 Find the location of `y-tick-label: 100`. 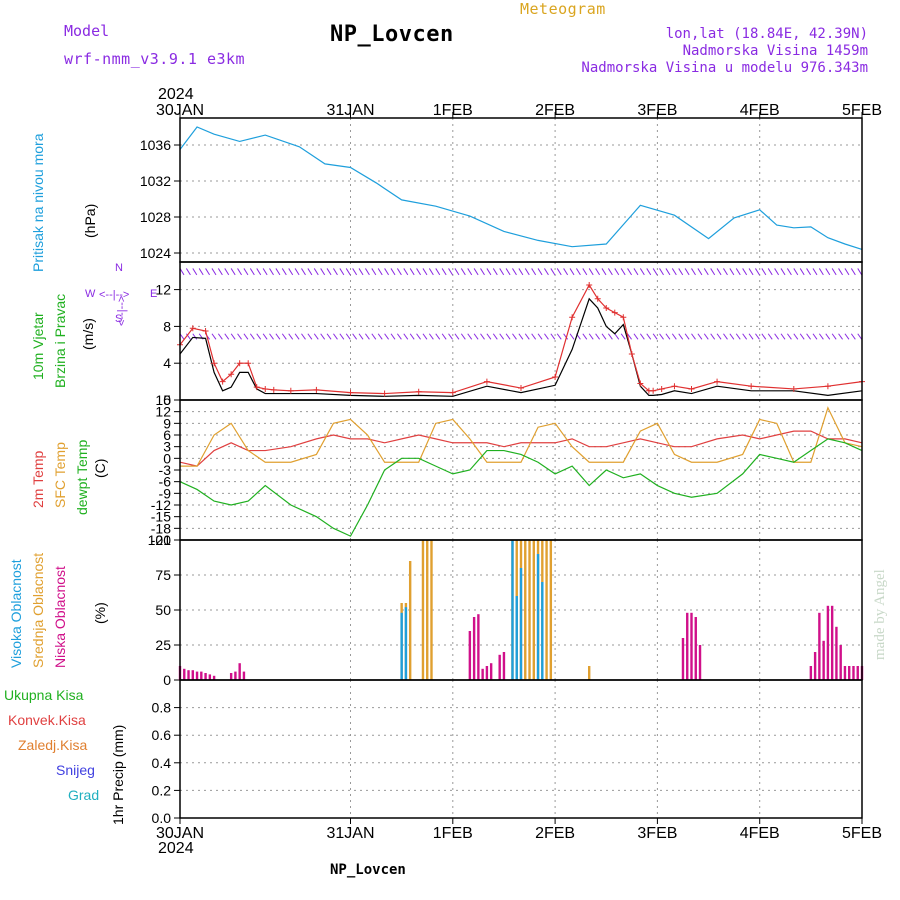

y-tick-label: 100 is located at coordinates (160, 540).